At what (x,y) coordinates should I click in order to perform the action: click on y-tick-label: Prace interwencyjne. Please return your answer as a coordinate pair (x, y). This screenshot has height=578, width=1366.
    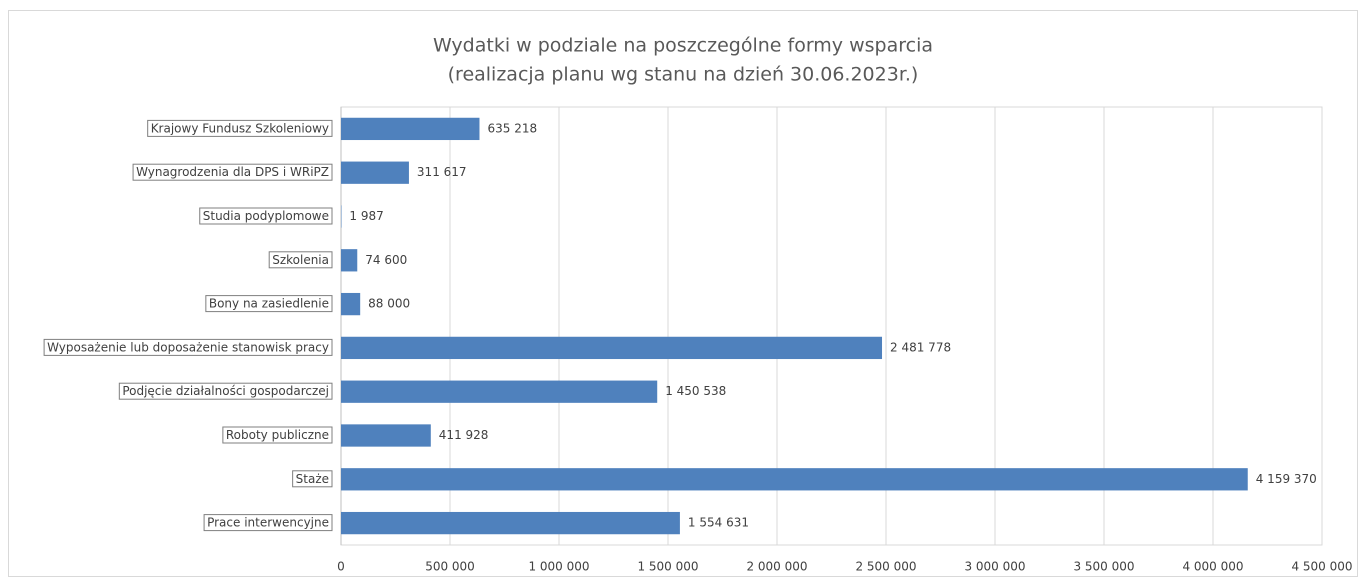
    Looking at the image, I should click on (268, 523).